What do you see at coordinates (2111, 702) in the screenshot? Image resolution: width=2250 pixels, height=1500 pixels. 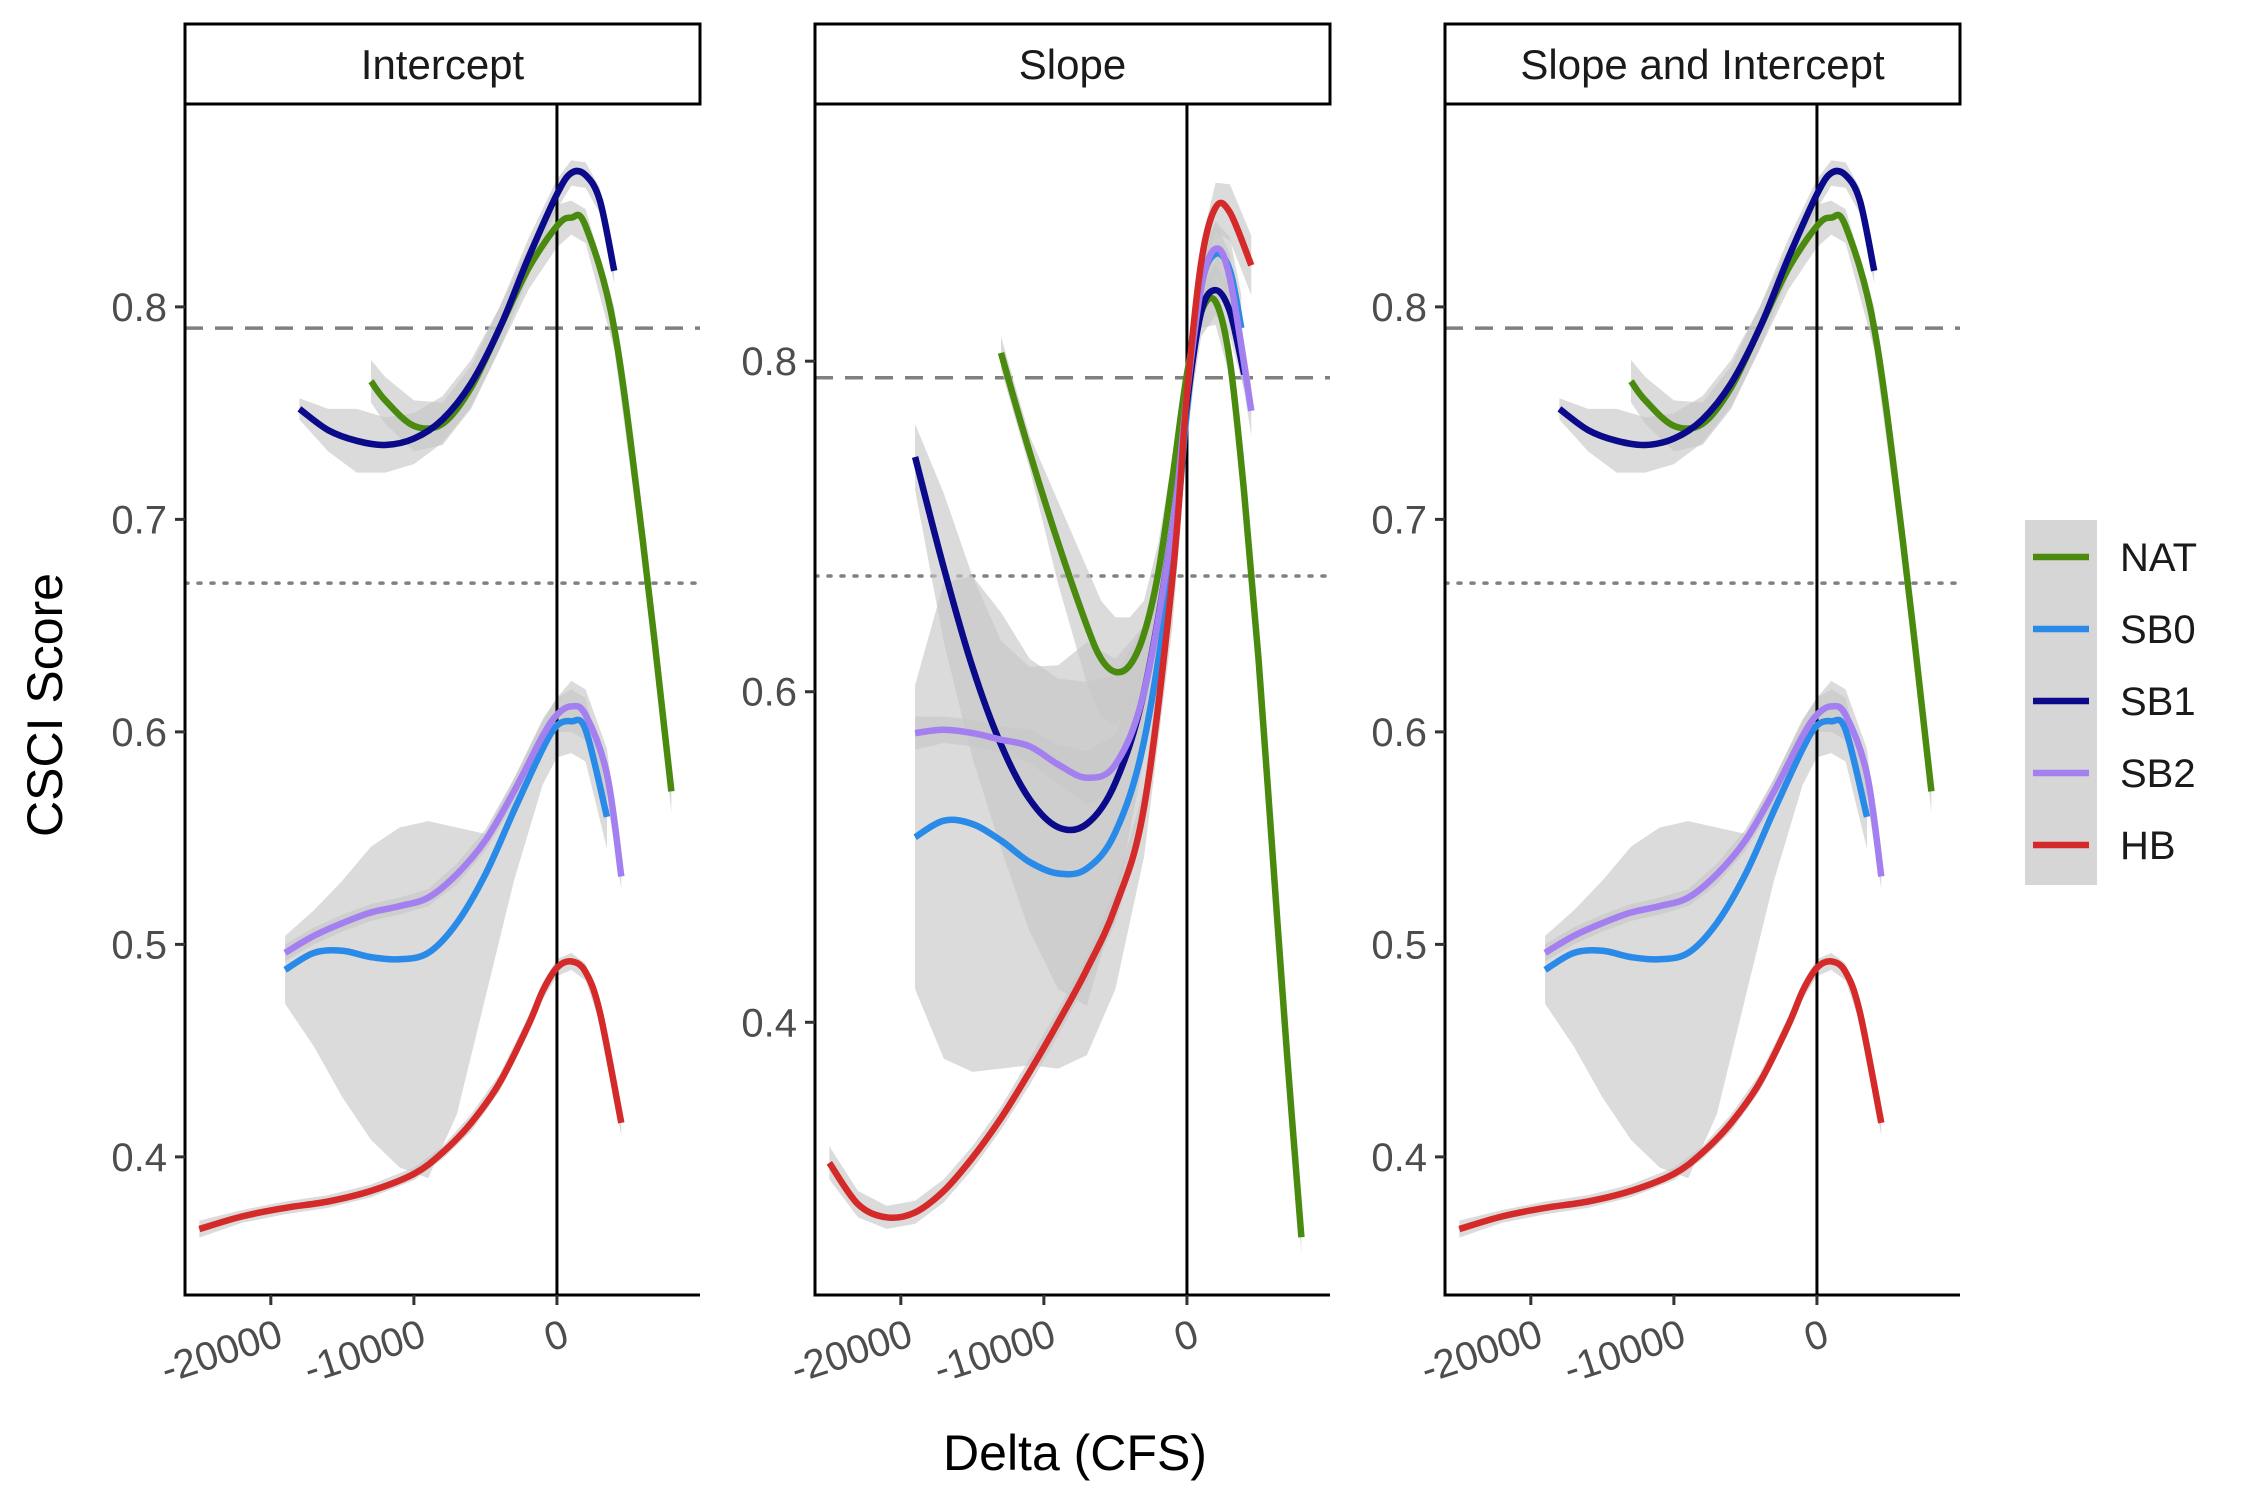 I see `legend: NAT SB0 SB1 SB2 HB` at bounding box center [2111, 702].